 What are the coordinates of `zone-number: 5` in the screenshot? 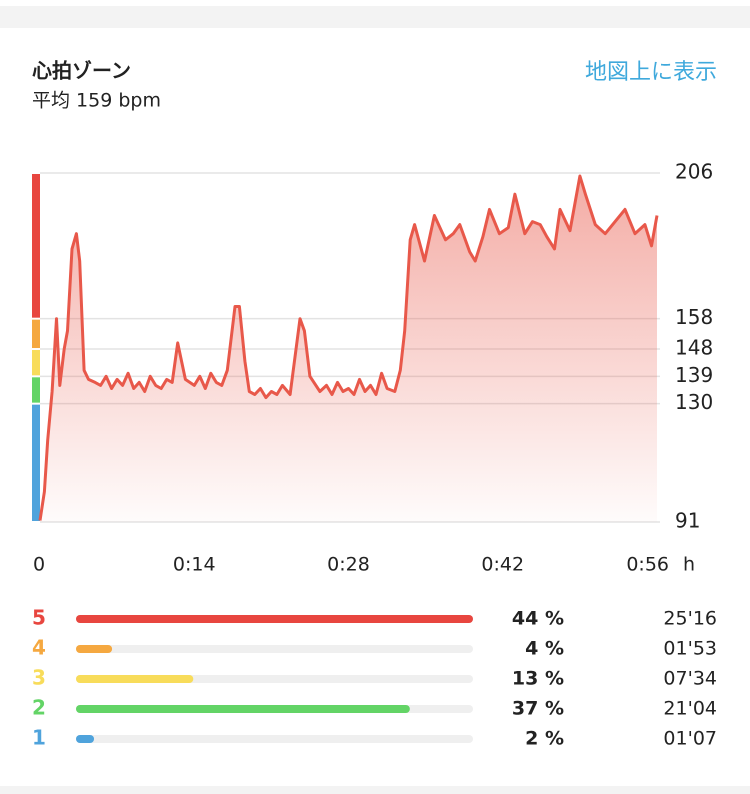 It's located at (39, 618).